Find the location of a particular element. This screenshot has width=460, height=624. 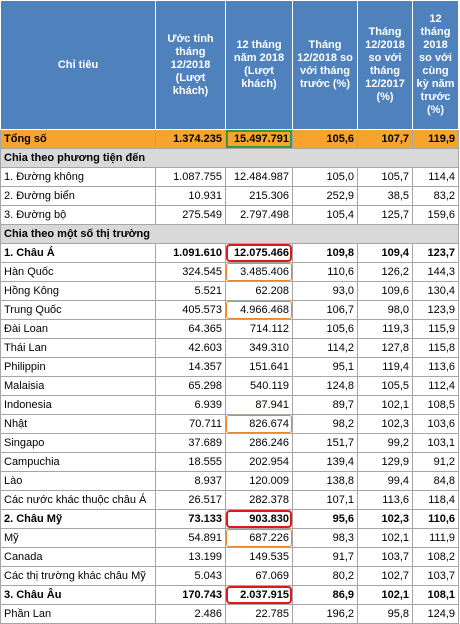

table-row: Thái Lan 42.603 349.310 114,2 127,8 115,8 is located at coordinates (229, 348).